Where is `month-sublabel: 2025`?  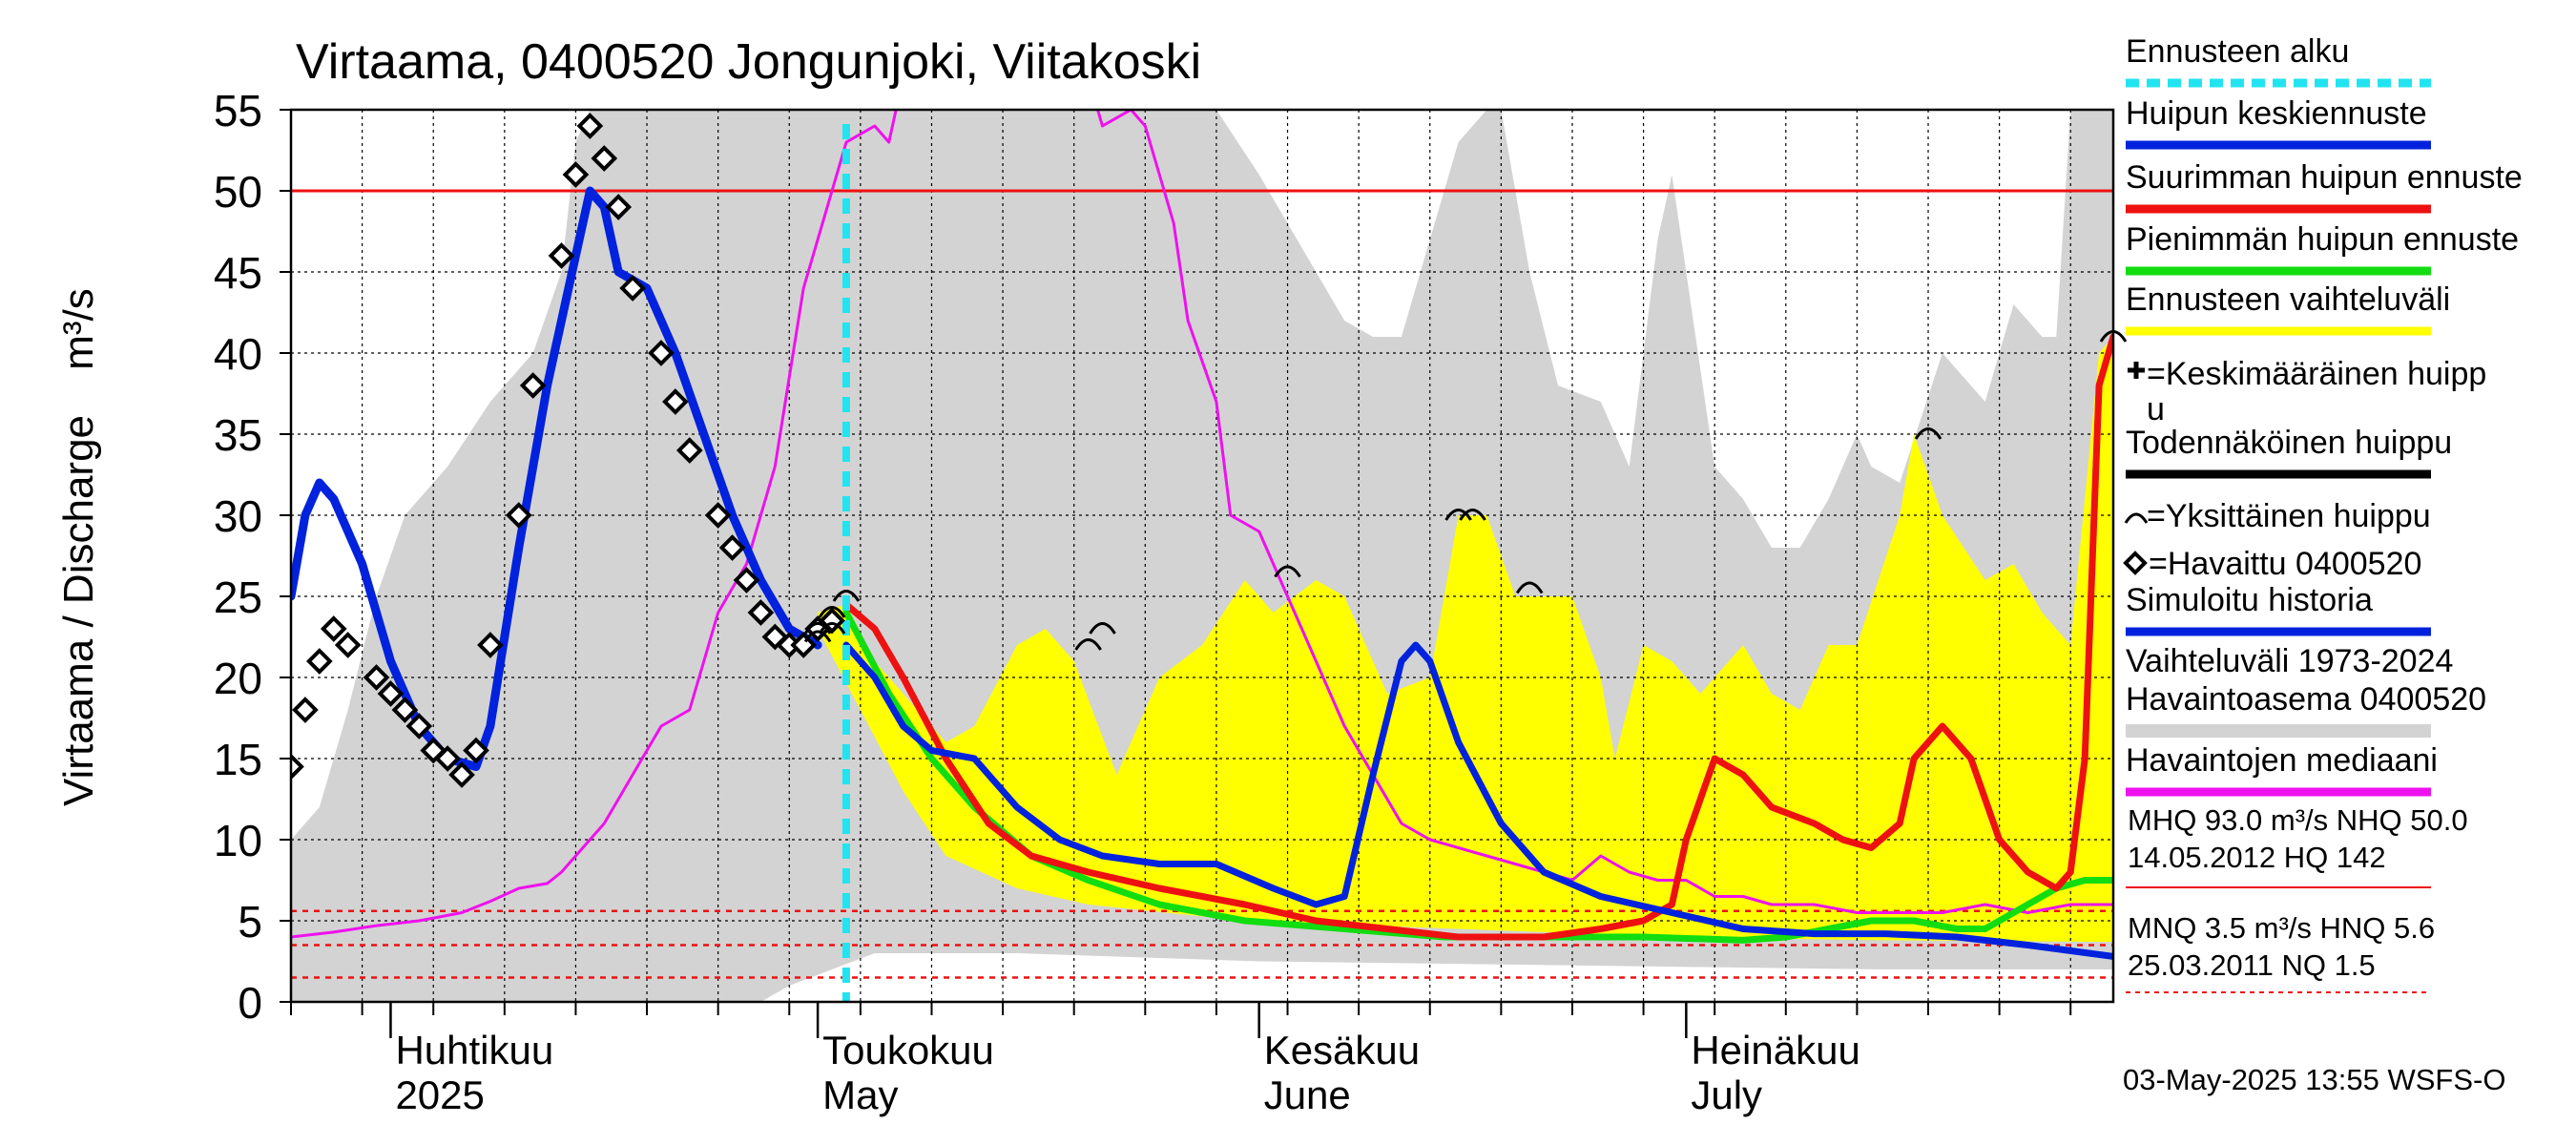 month-sublabel: 2025 is located at coordinates (439, 1094).